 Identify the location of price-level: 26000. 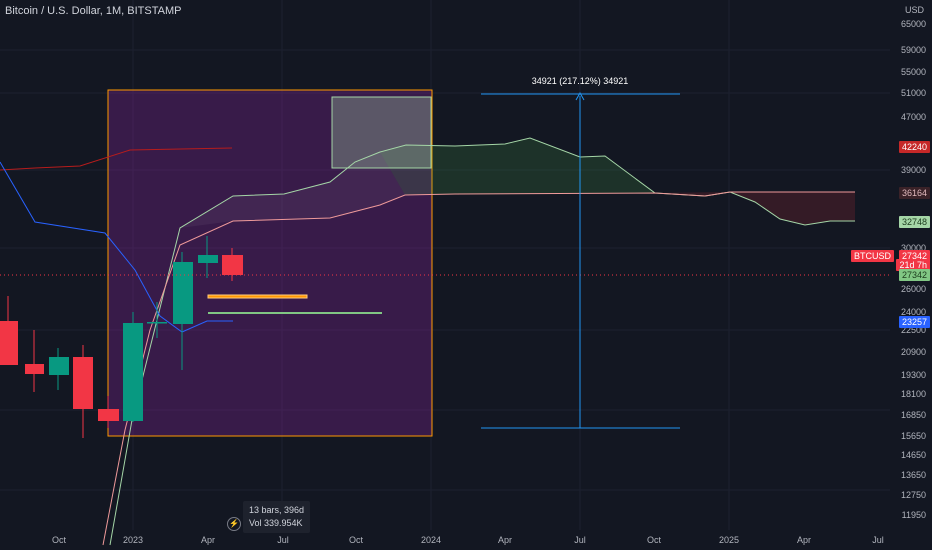
(913, 289).